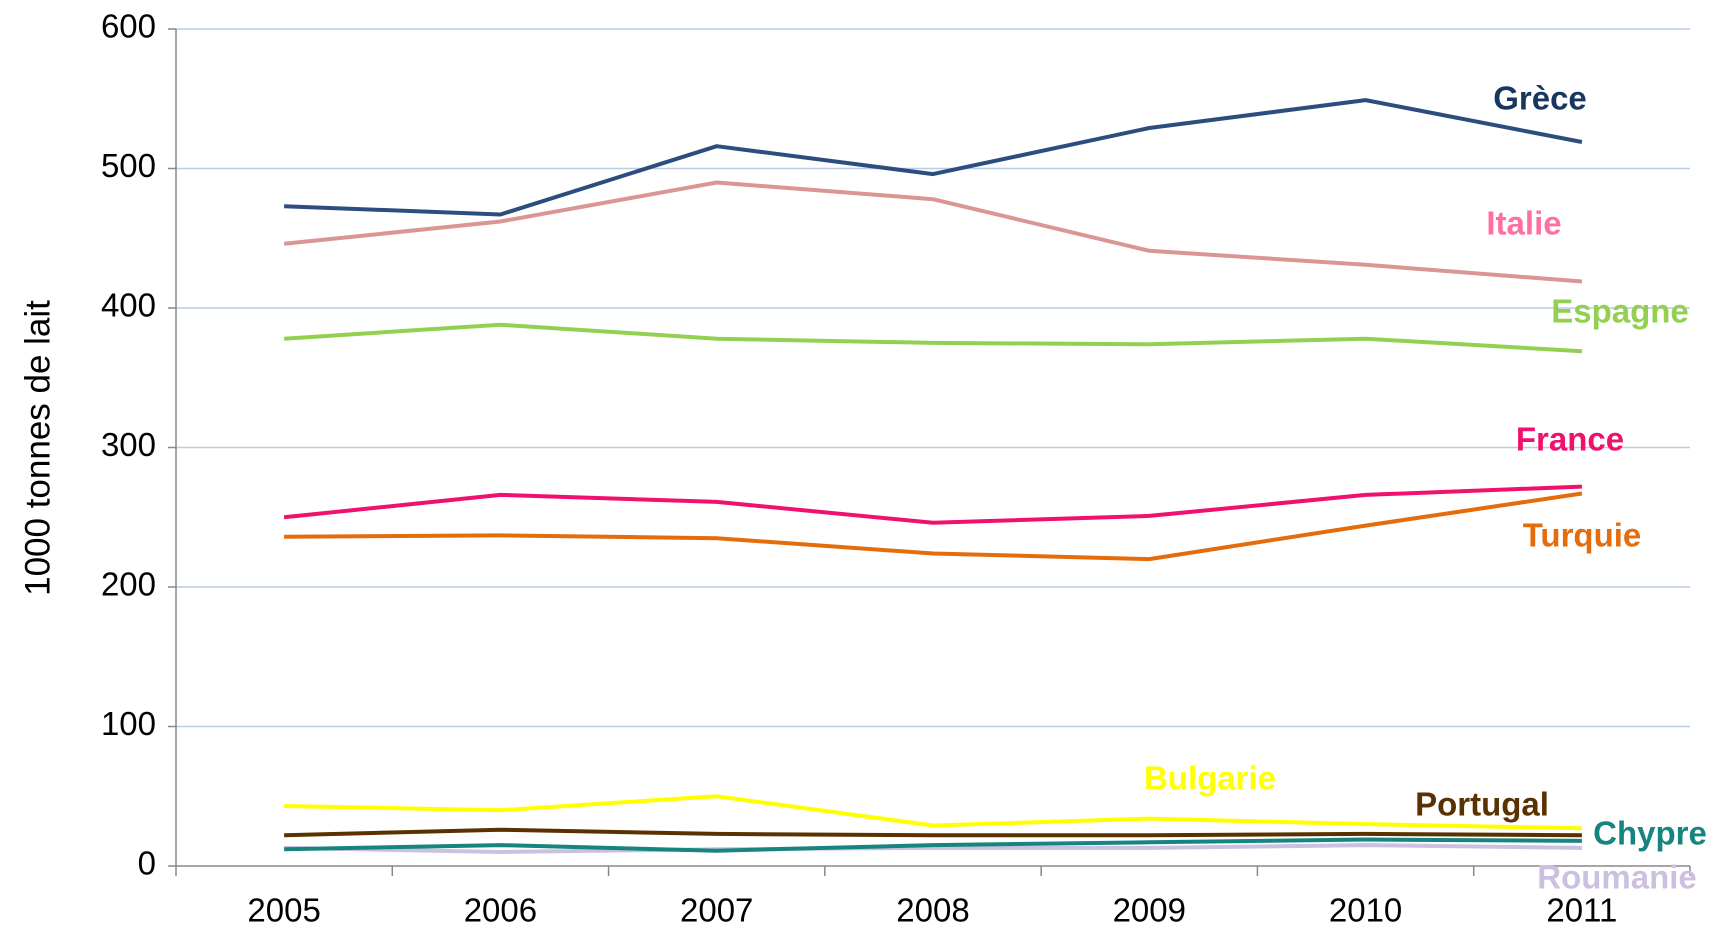 This screenshot has height=933, width=1727. What do you see at coordinates (128, 584) in the screenshot?
I see `y-tick-label: 200` at bounding box center [128, 584].